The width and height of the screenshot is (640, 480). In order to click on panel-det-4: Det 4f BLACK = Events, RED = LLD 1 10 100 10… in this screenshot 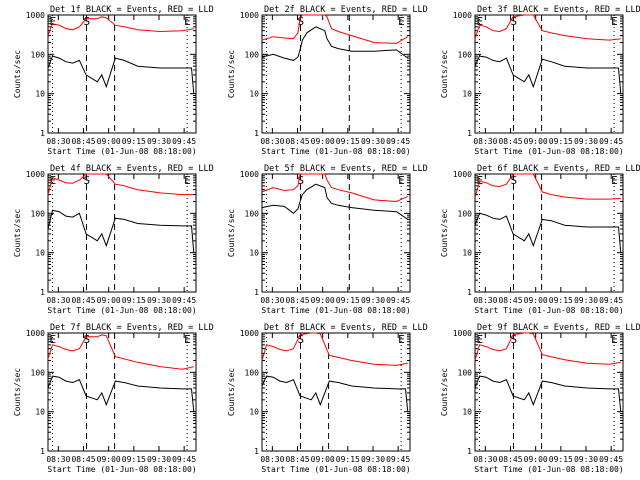, I will do `click(113, 239)`.